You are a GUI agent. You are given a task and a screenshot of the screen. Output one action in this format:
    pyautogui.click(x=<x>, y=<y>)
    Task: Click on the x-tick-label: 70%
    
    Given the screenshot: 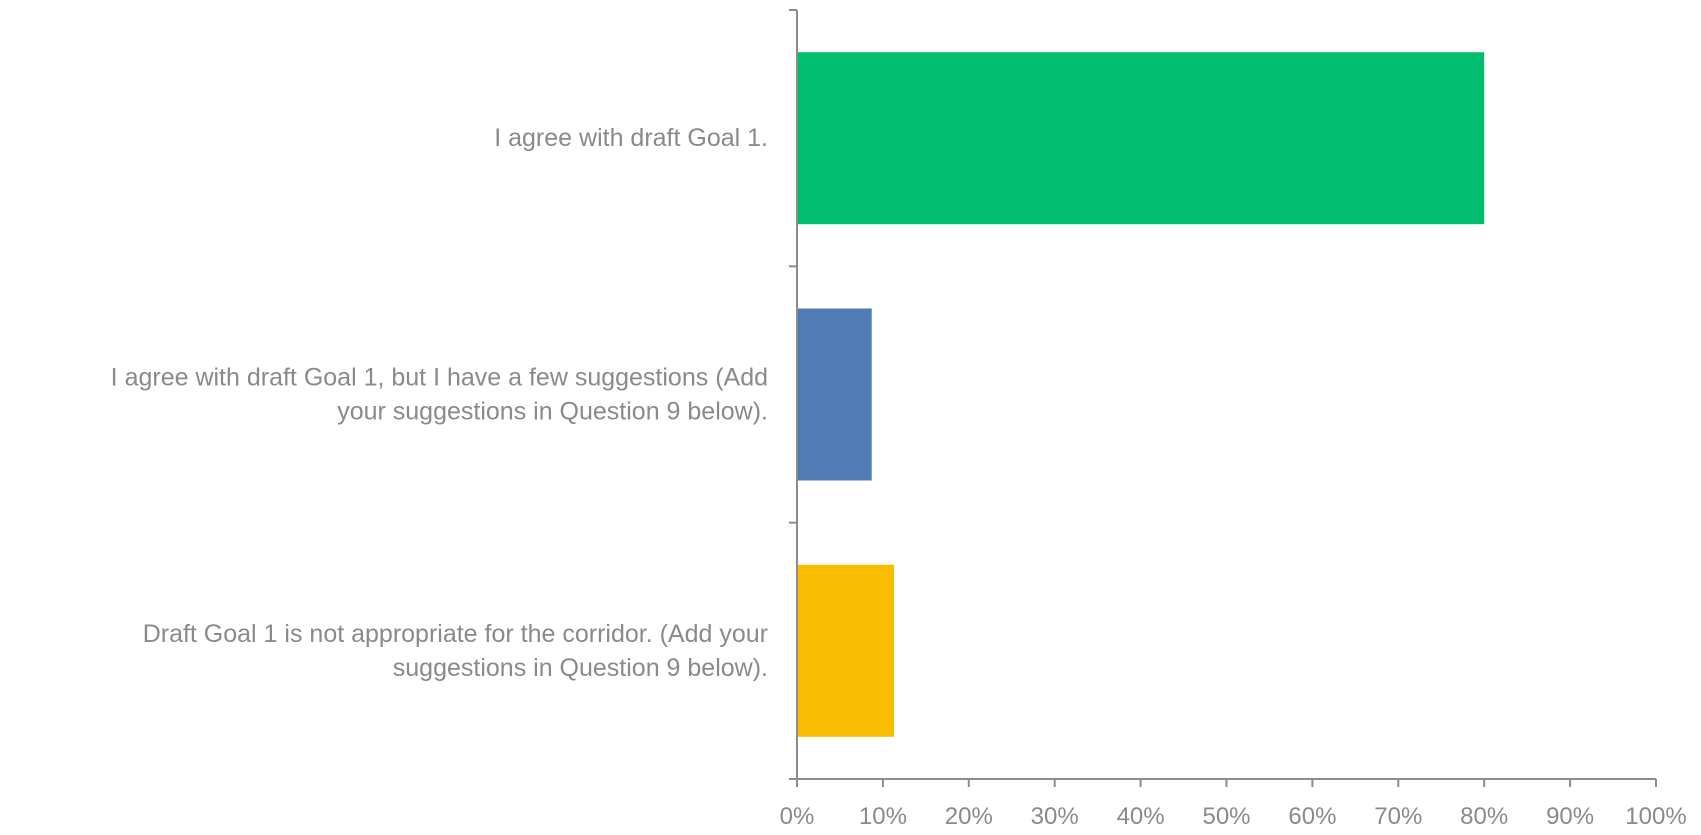 What is the action you would take?
    pyautogui.click(x=1398, y=816)
    